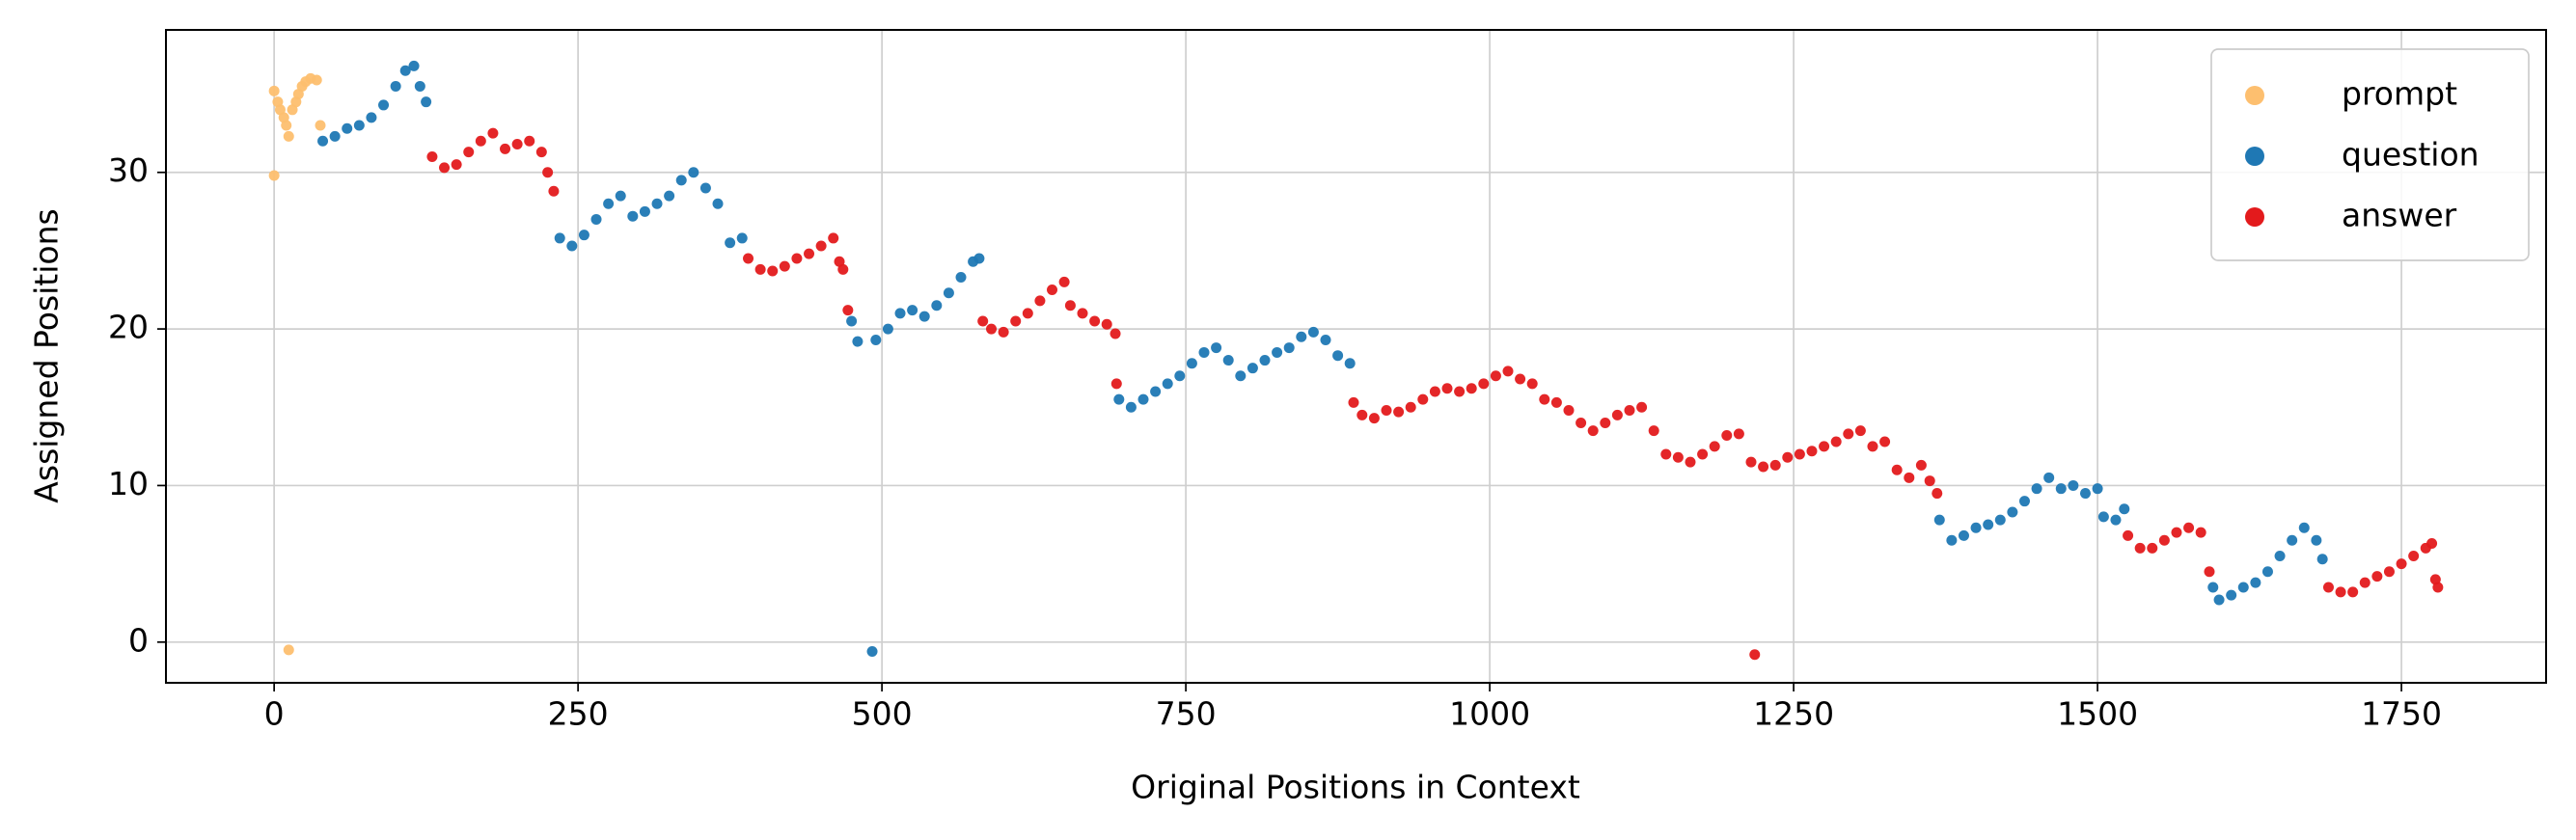 The height and width of the screenshot is (840, 2576). I want to click on y-tick-label: 10, so click(129, 484).